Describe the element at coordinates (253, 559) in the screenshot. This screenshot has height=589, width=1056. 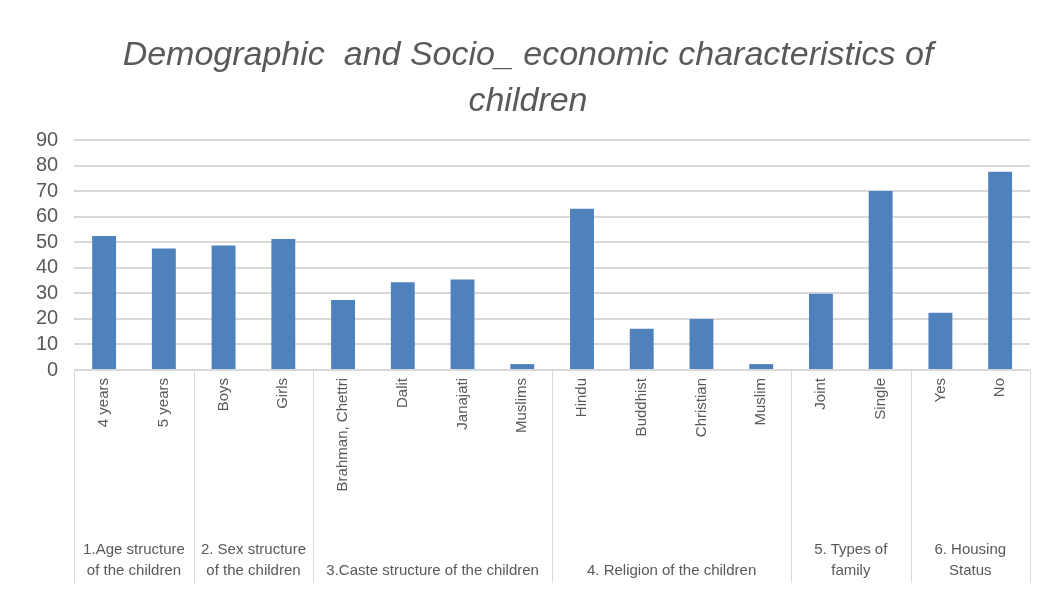
I see `text: 2. Sex structure of the children` at that location.